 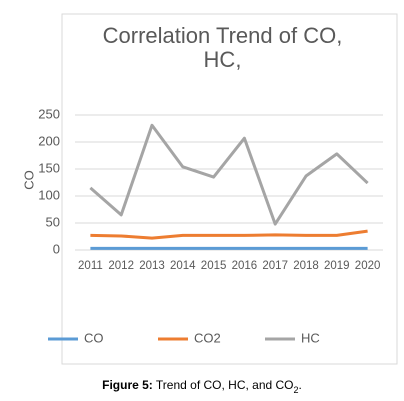 I want to click on y-tick-label: 150, so click(x=49, y=167).